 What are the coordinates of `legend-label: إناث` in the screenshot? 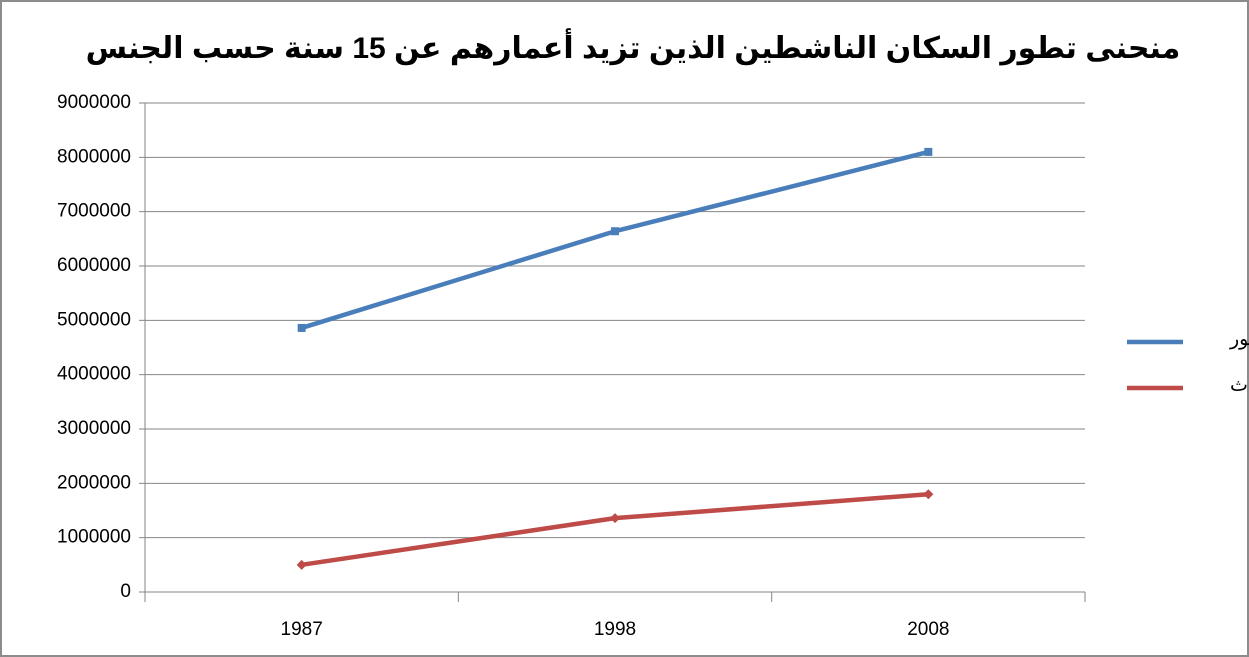 It's located at (1239, 386).